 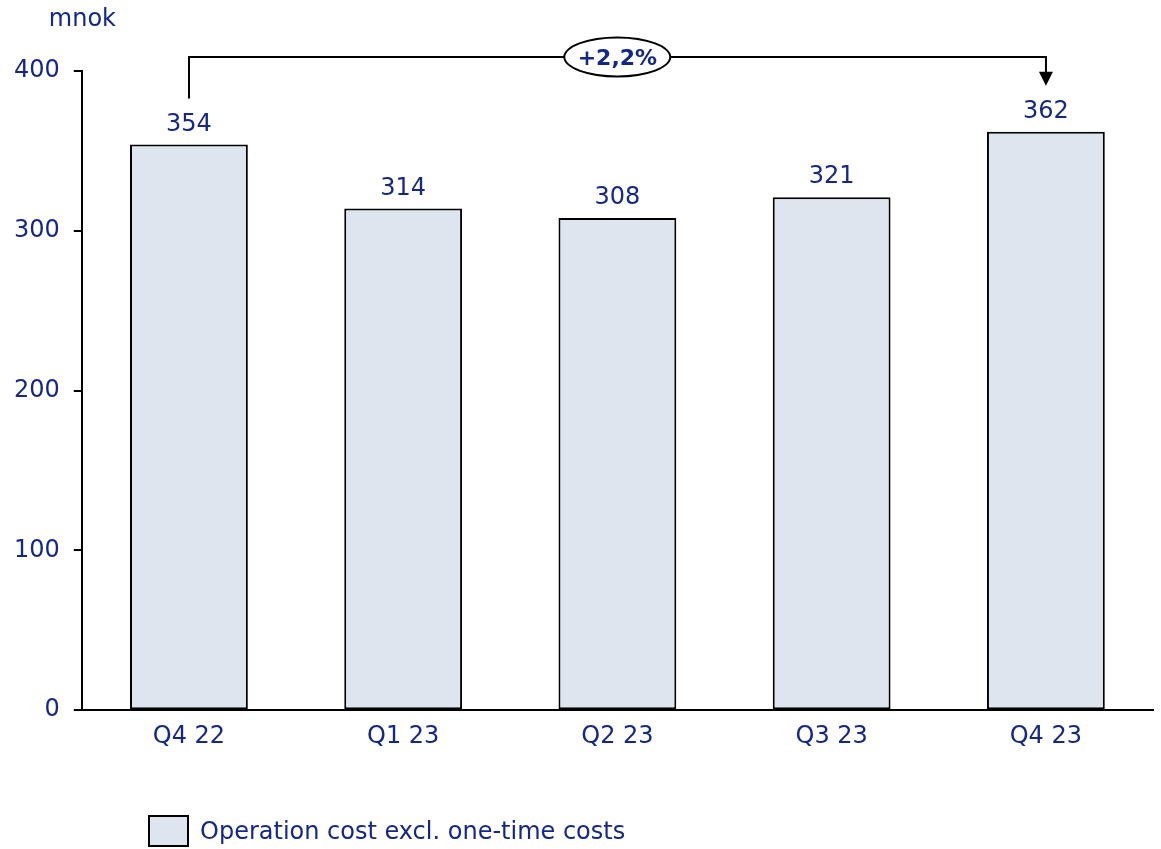 What do you see at coordinates (1045, 109) in the screenshot?
I see `data-label: 362` at bounding box center [1045, 109].